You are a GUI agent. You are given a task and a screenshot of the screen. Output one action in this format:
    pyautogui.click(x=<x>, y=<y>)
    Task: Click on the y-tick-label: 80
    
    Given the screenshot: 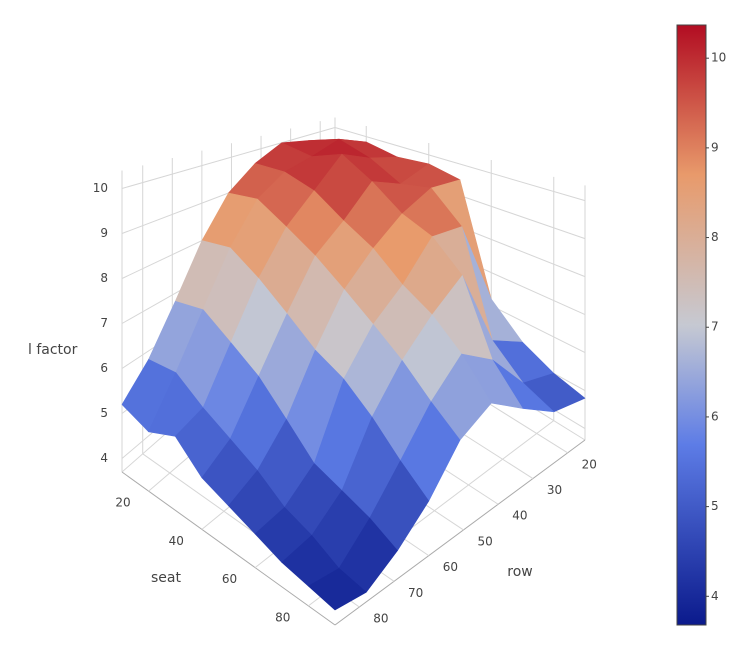 What is the action you would take?
    pyautogui.click(x=380, y=619)
    